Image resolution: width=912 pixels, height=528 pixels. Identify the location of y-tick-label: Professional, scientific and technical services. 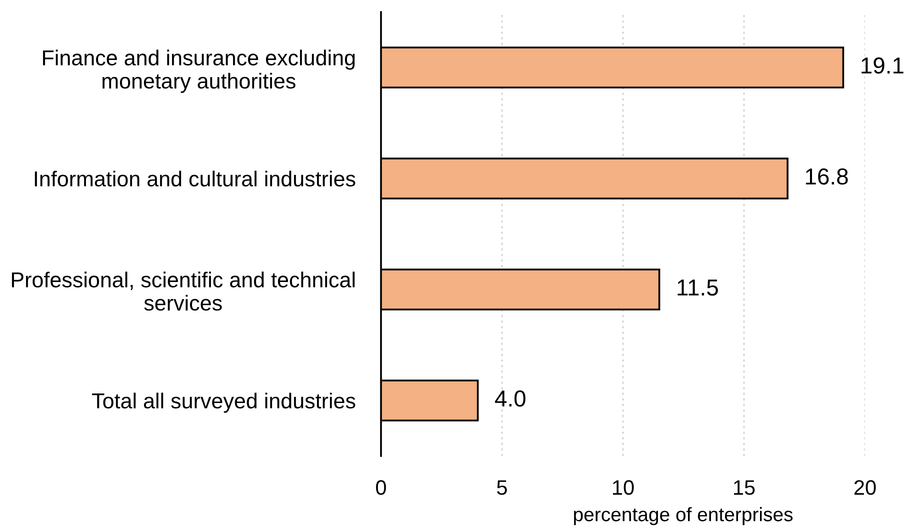
(183, 291).